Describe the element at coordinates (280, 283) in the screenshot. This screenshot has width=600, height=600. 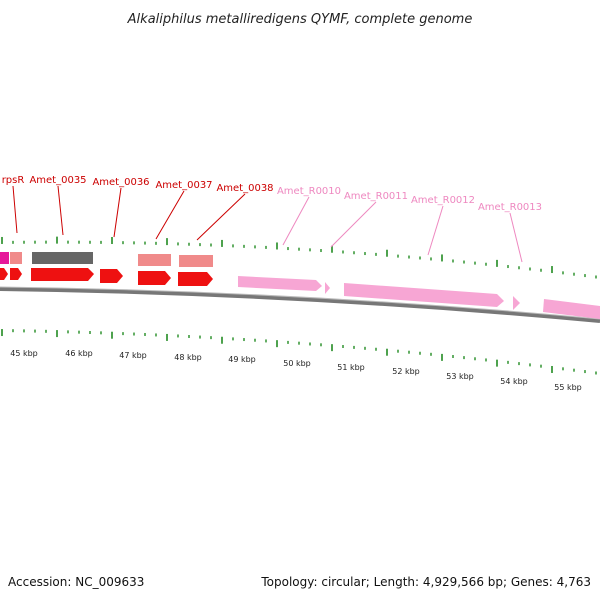
I see `feature-rna-r0010` at that location.